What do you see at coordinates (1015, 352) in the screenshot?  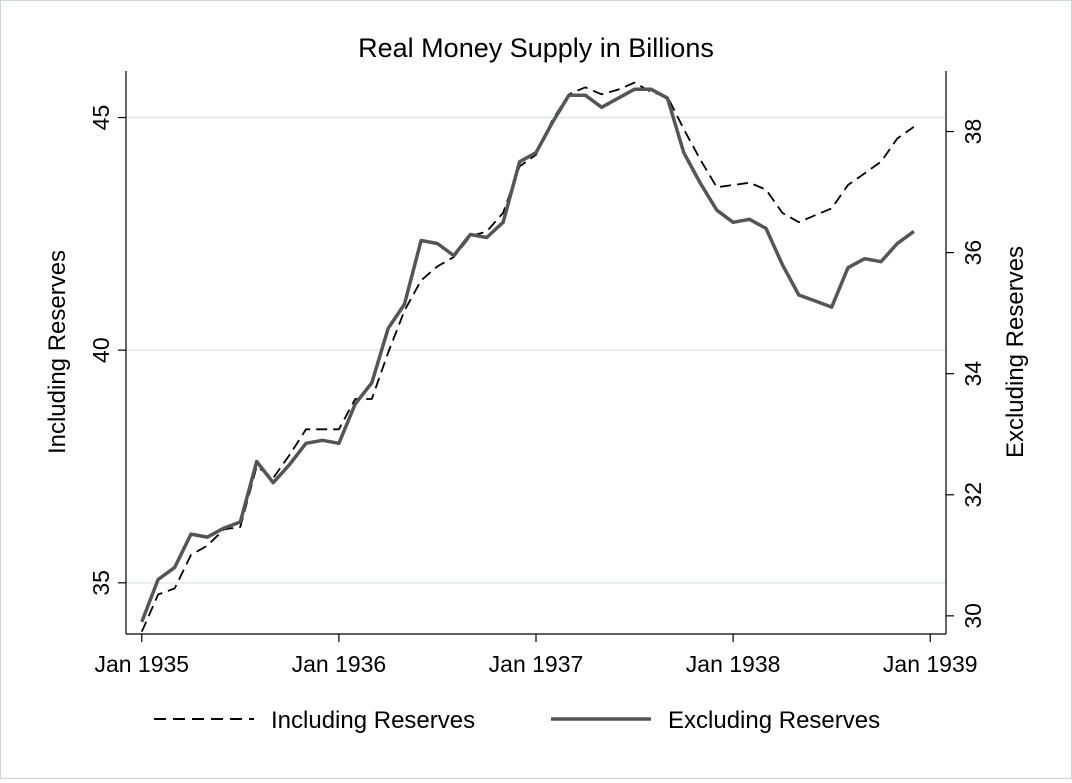 I see `y-axis-right-label: Excluding Reserves` at bounding box center [1015, 352].